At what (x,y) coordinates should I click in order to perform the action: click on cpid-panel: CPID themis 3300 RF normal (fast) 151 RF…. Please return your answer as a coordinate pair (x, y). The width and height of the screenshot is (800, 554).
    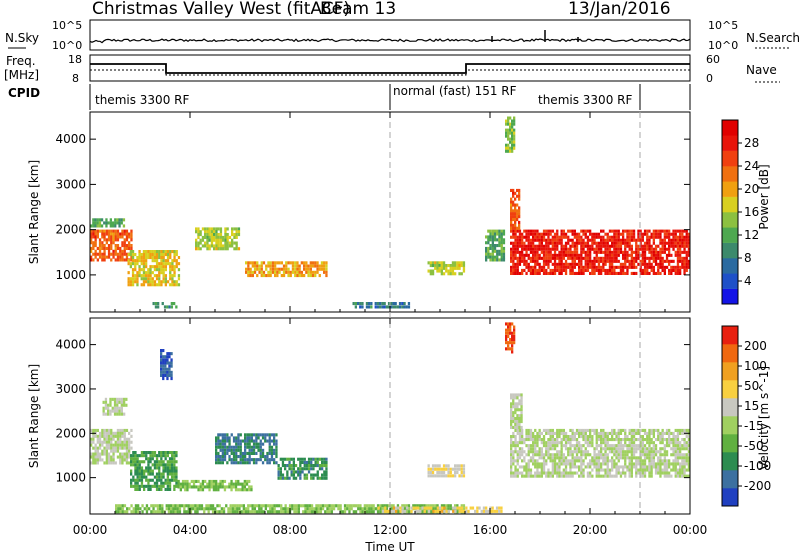
    Looking at the image, I should click on (349, 97).